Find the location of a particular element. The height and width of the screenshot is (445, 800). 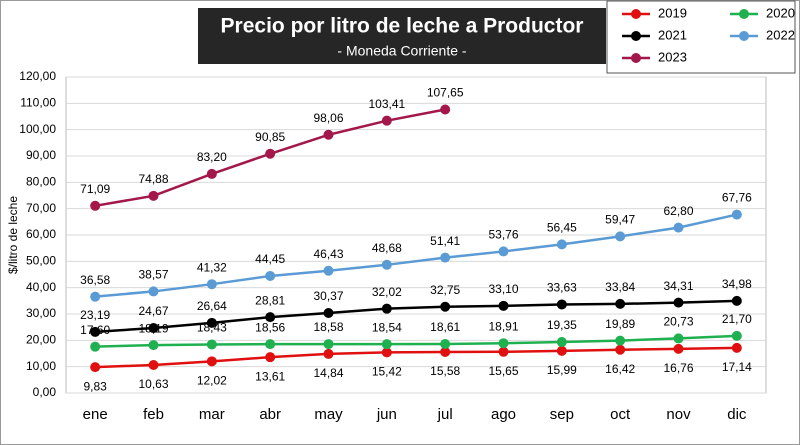

data-label: 17,14 is located at coordinates (737, 367).